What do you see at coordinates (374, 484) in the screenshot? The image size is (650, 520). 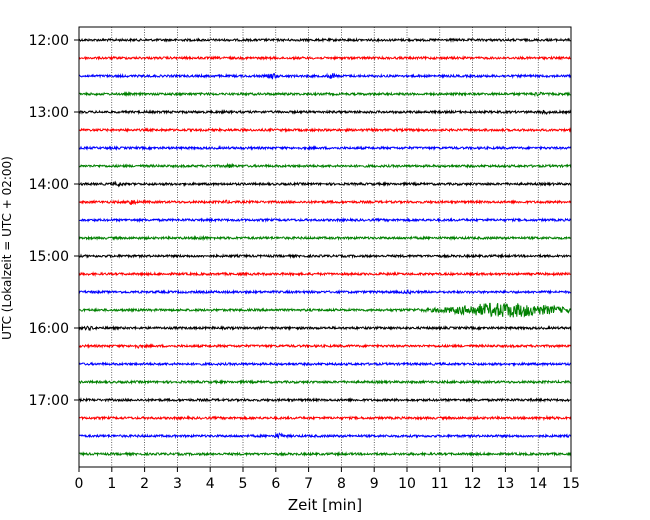 I see `x-tick-label: 9` at bounding box center [374, 484].